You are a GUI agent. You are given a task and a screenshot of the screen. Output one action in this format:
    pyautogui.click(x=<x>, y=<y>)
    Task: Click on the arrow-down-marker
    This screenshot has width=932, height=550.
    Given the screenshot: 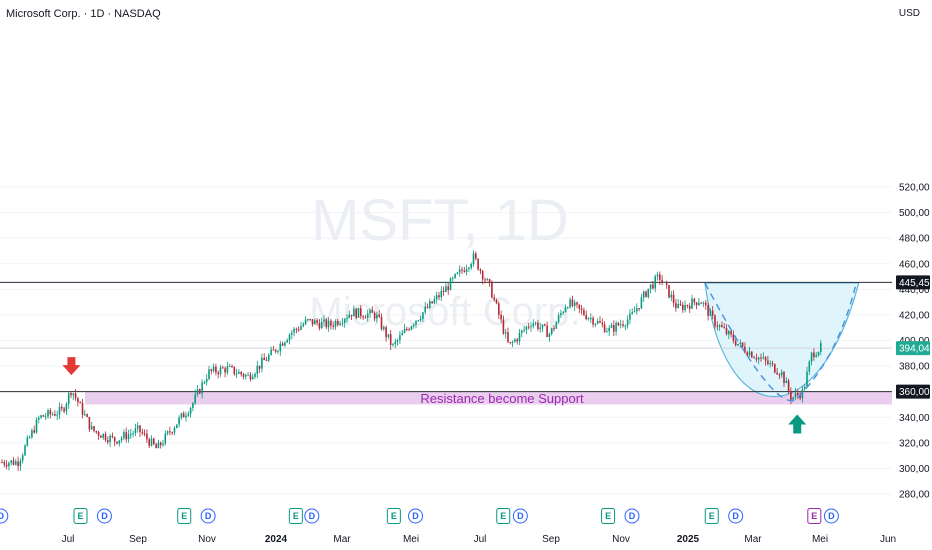 What is the action you would take?
    pyautogui.click(x=71, y=366)
    